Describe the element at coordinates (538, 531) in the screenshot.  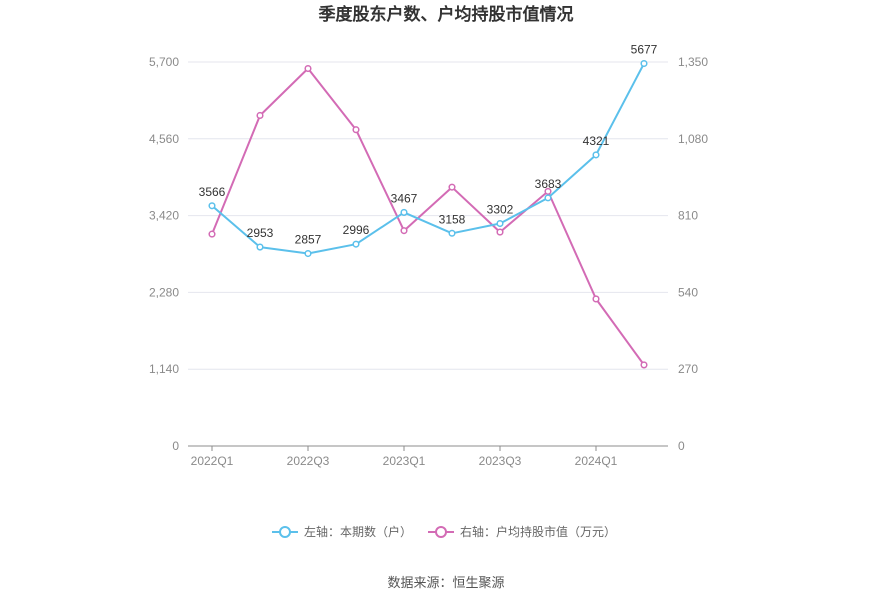
I see `legend-label: 右轴：户均持股市值（万元）` at that location.